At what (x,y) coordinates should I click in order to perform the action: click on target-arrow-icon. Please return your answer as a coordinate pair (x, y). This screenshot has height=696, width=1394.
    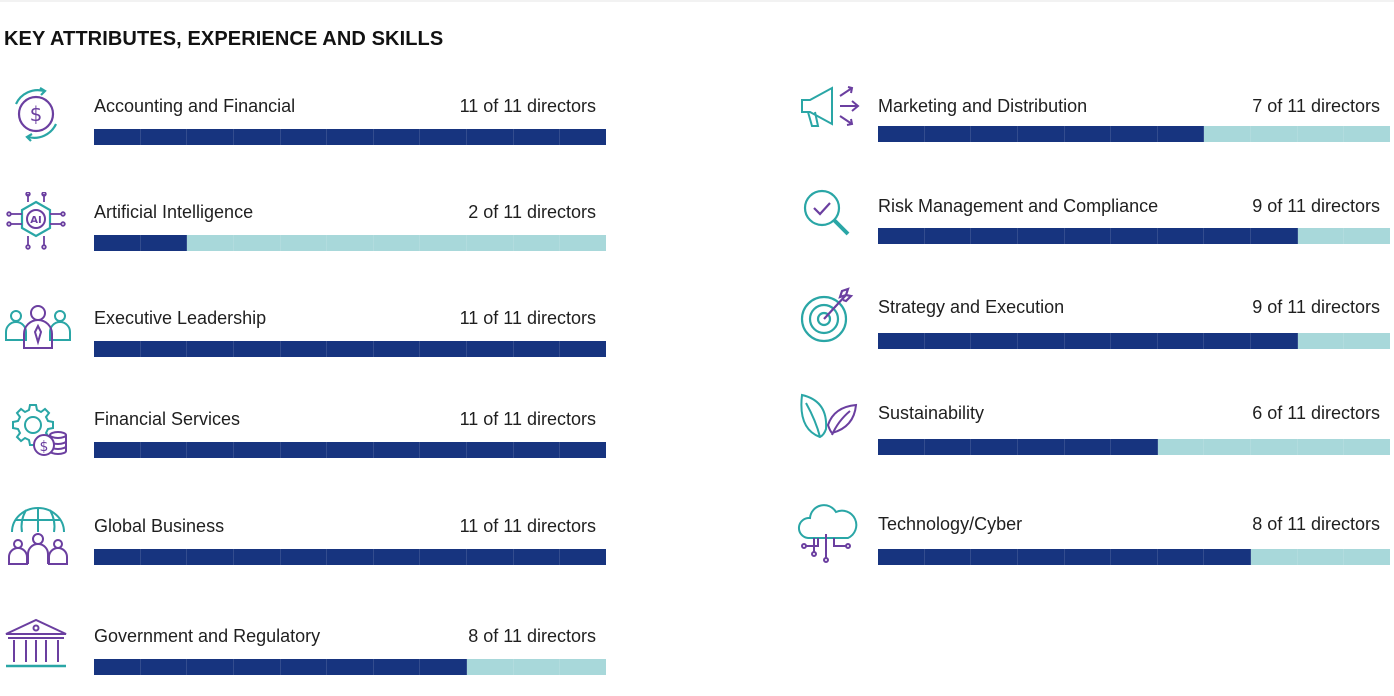
    Looking at the image, I should click on (827, 315).